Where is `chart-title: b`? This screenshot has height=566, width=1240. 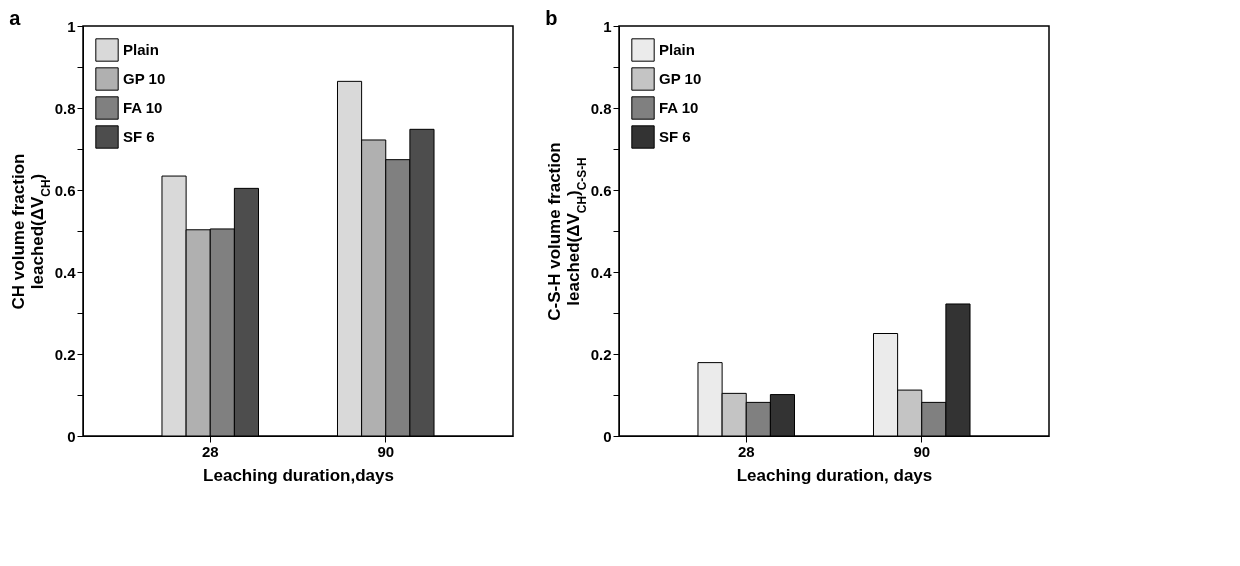 chart-title: b is located at coordinates (551, 18).